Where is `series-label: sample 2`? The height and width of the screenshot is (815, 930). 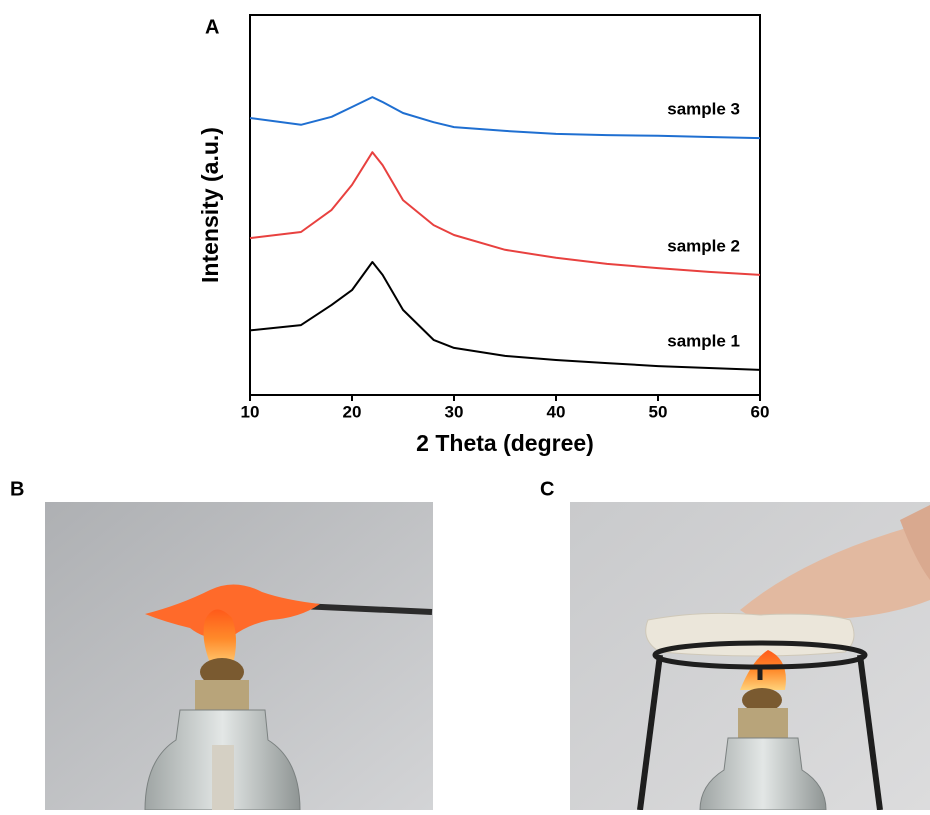 series-label: sample 2 is located at coordinates (703, 245).